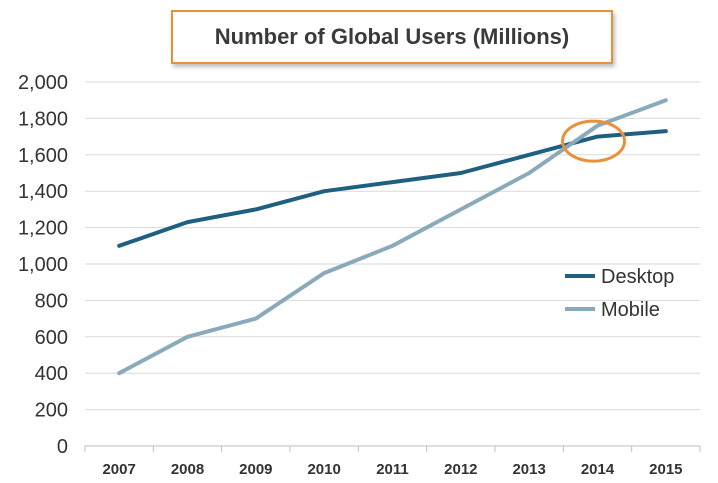 This screenshot has width=718, height=483. I want to click on y-tick-label: 200, so click(51, 411).